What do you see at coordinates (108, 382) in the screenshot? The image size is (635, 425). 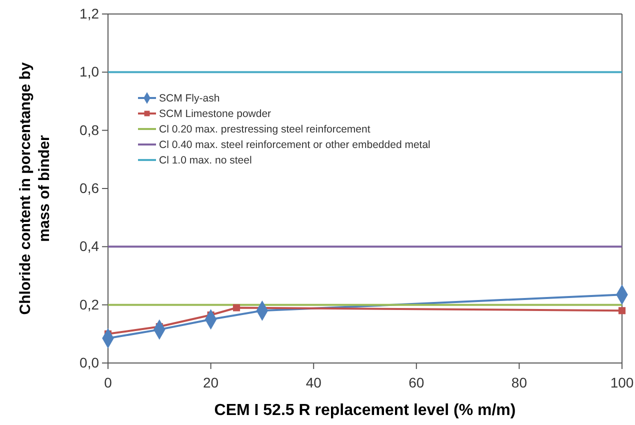 I see `x-tick-label: 0` at bounding box center [108, 382].